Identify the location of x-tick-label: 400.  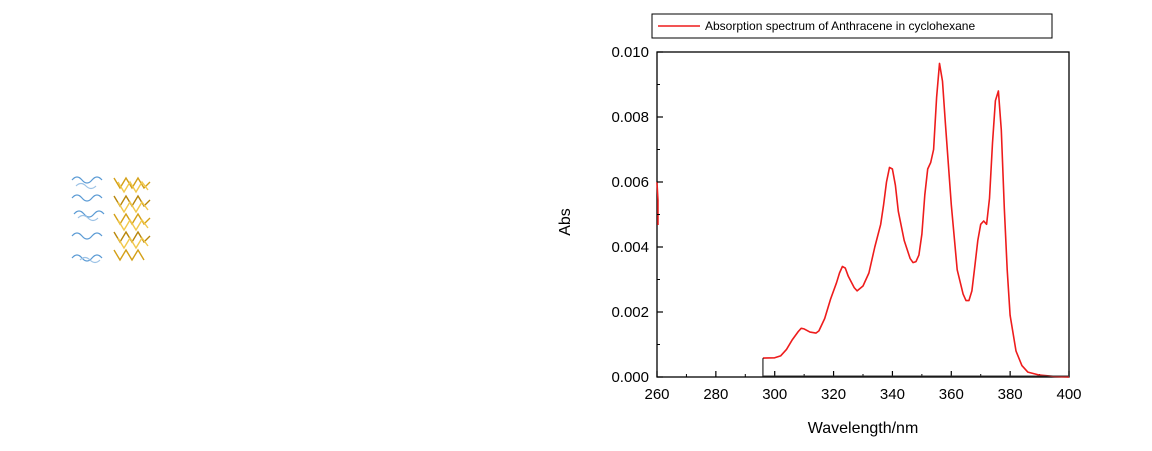
(1068, 394).